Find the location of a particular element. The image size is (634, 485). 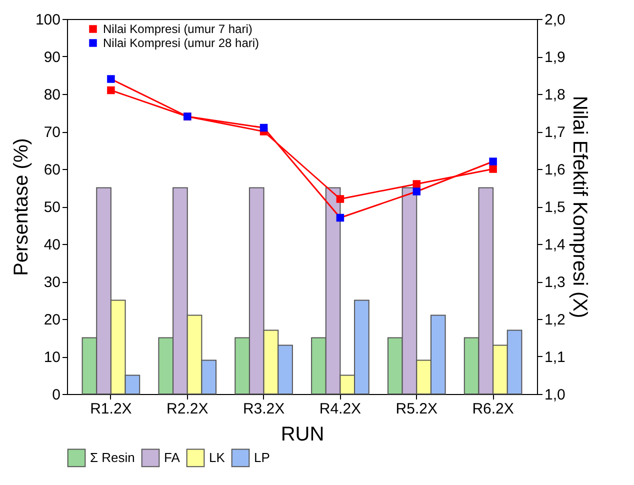

legend-label: LP is located at coordinates (262, 457).